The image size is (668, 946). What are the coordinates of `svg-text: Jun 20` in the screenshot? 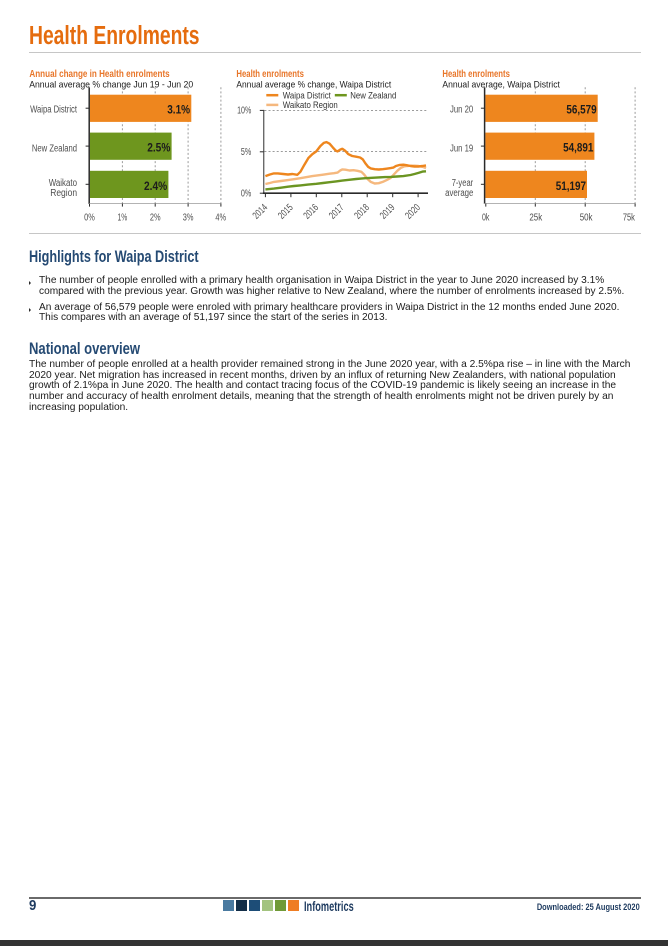 It's located at (462, 110).